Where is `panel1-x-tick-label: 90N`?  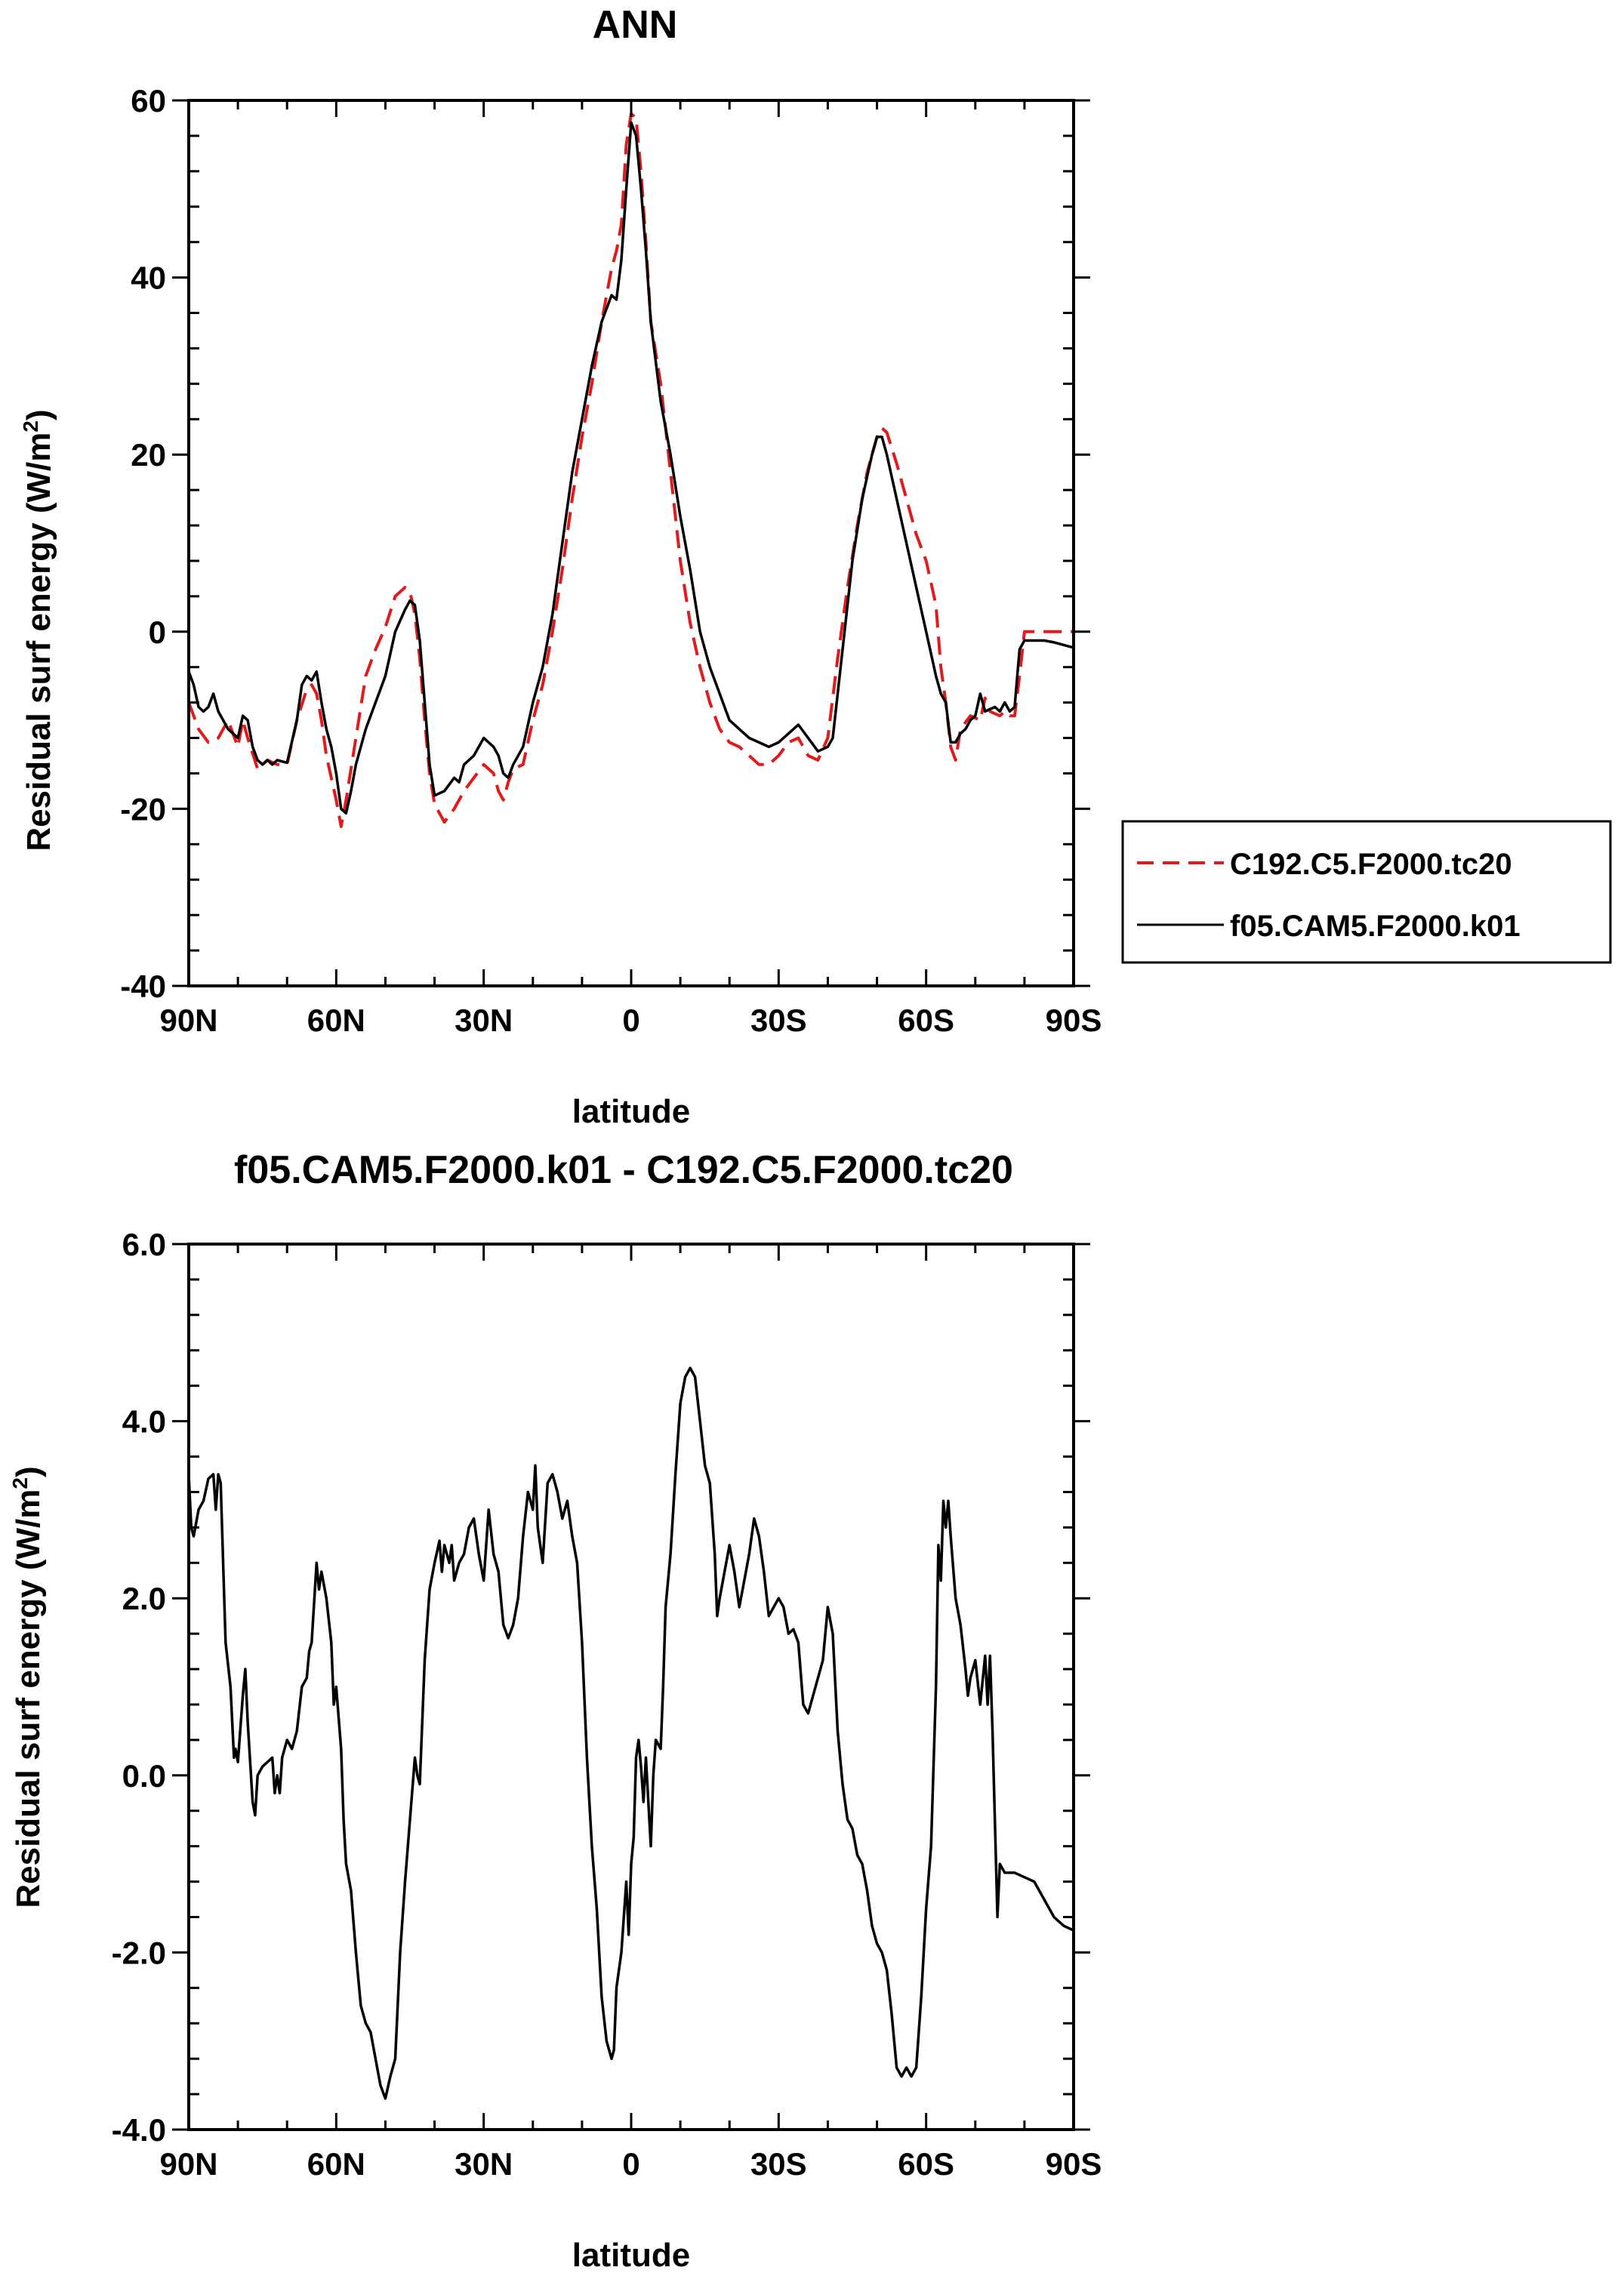
panel1-x-tick-label: 90N is located at coordinates (188, 1020).